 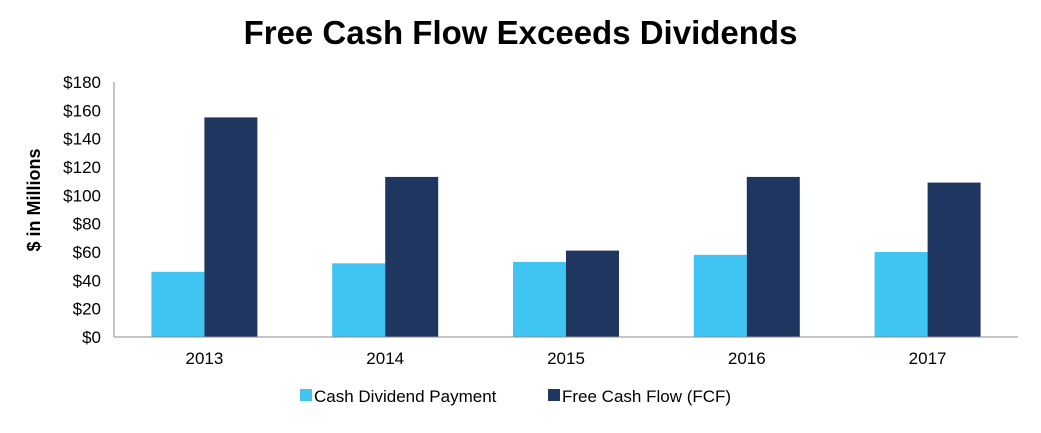 I want to click on y-tick-label: $20, so click(x=87, y=309).